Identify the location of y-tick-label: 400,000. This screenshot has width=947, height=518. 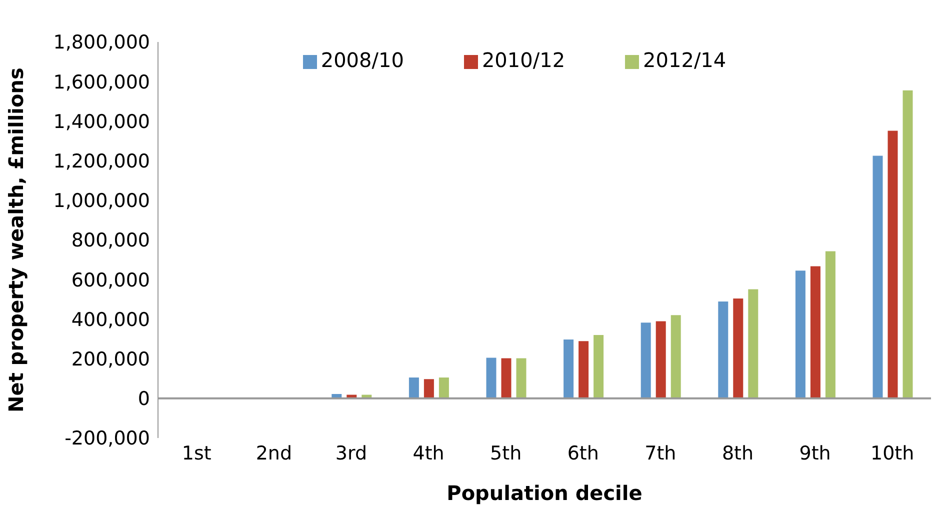
(110, 319).